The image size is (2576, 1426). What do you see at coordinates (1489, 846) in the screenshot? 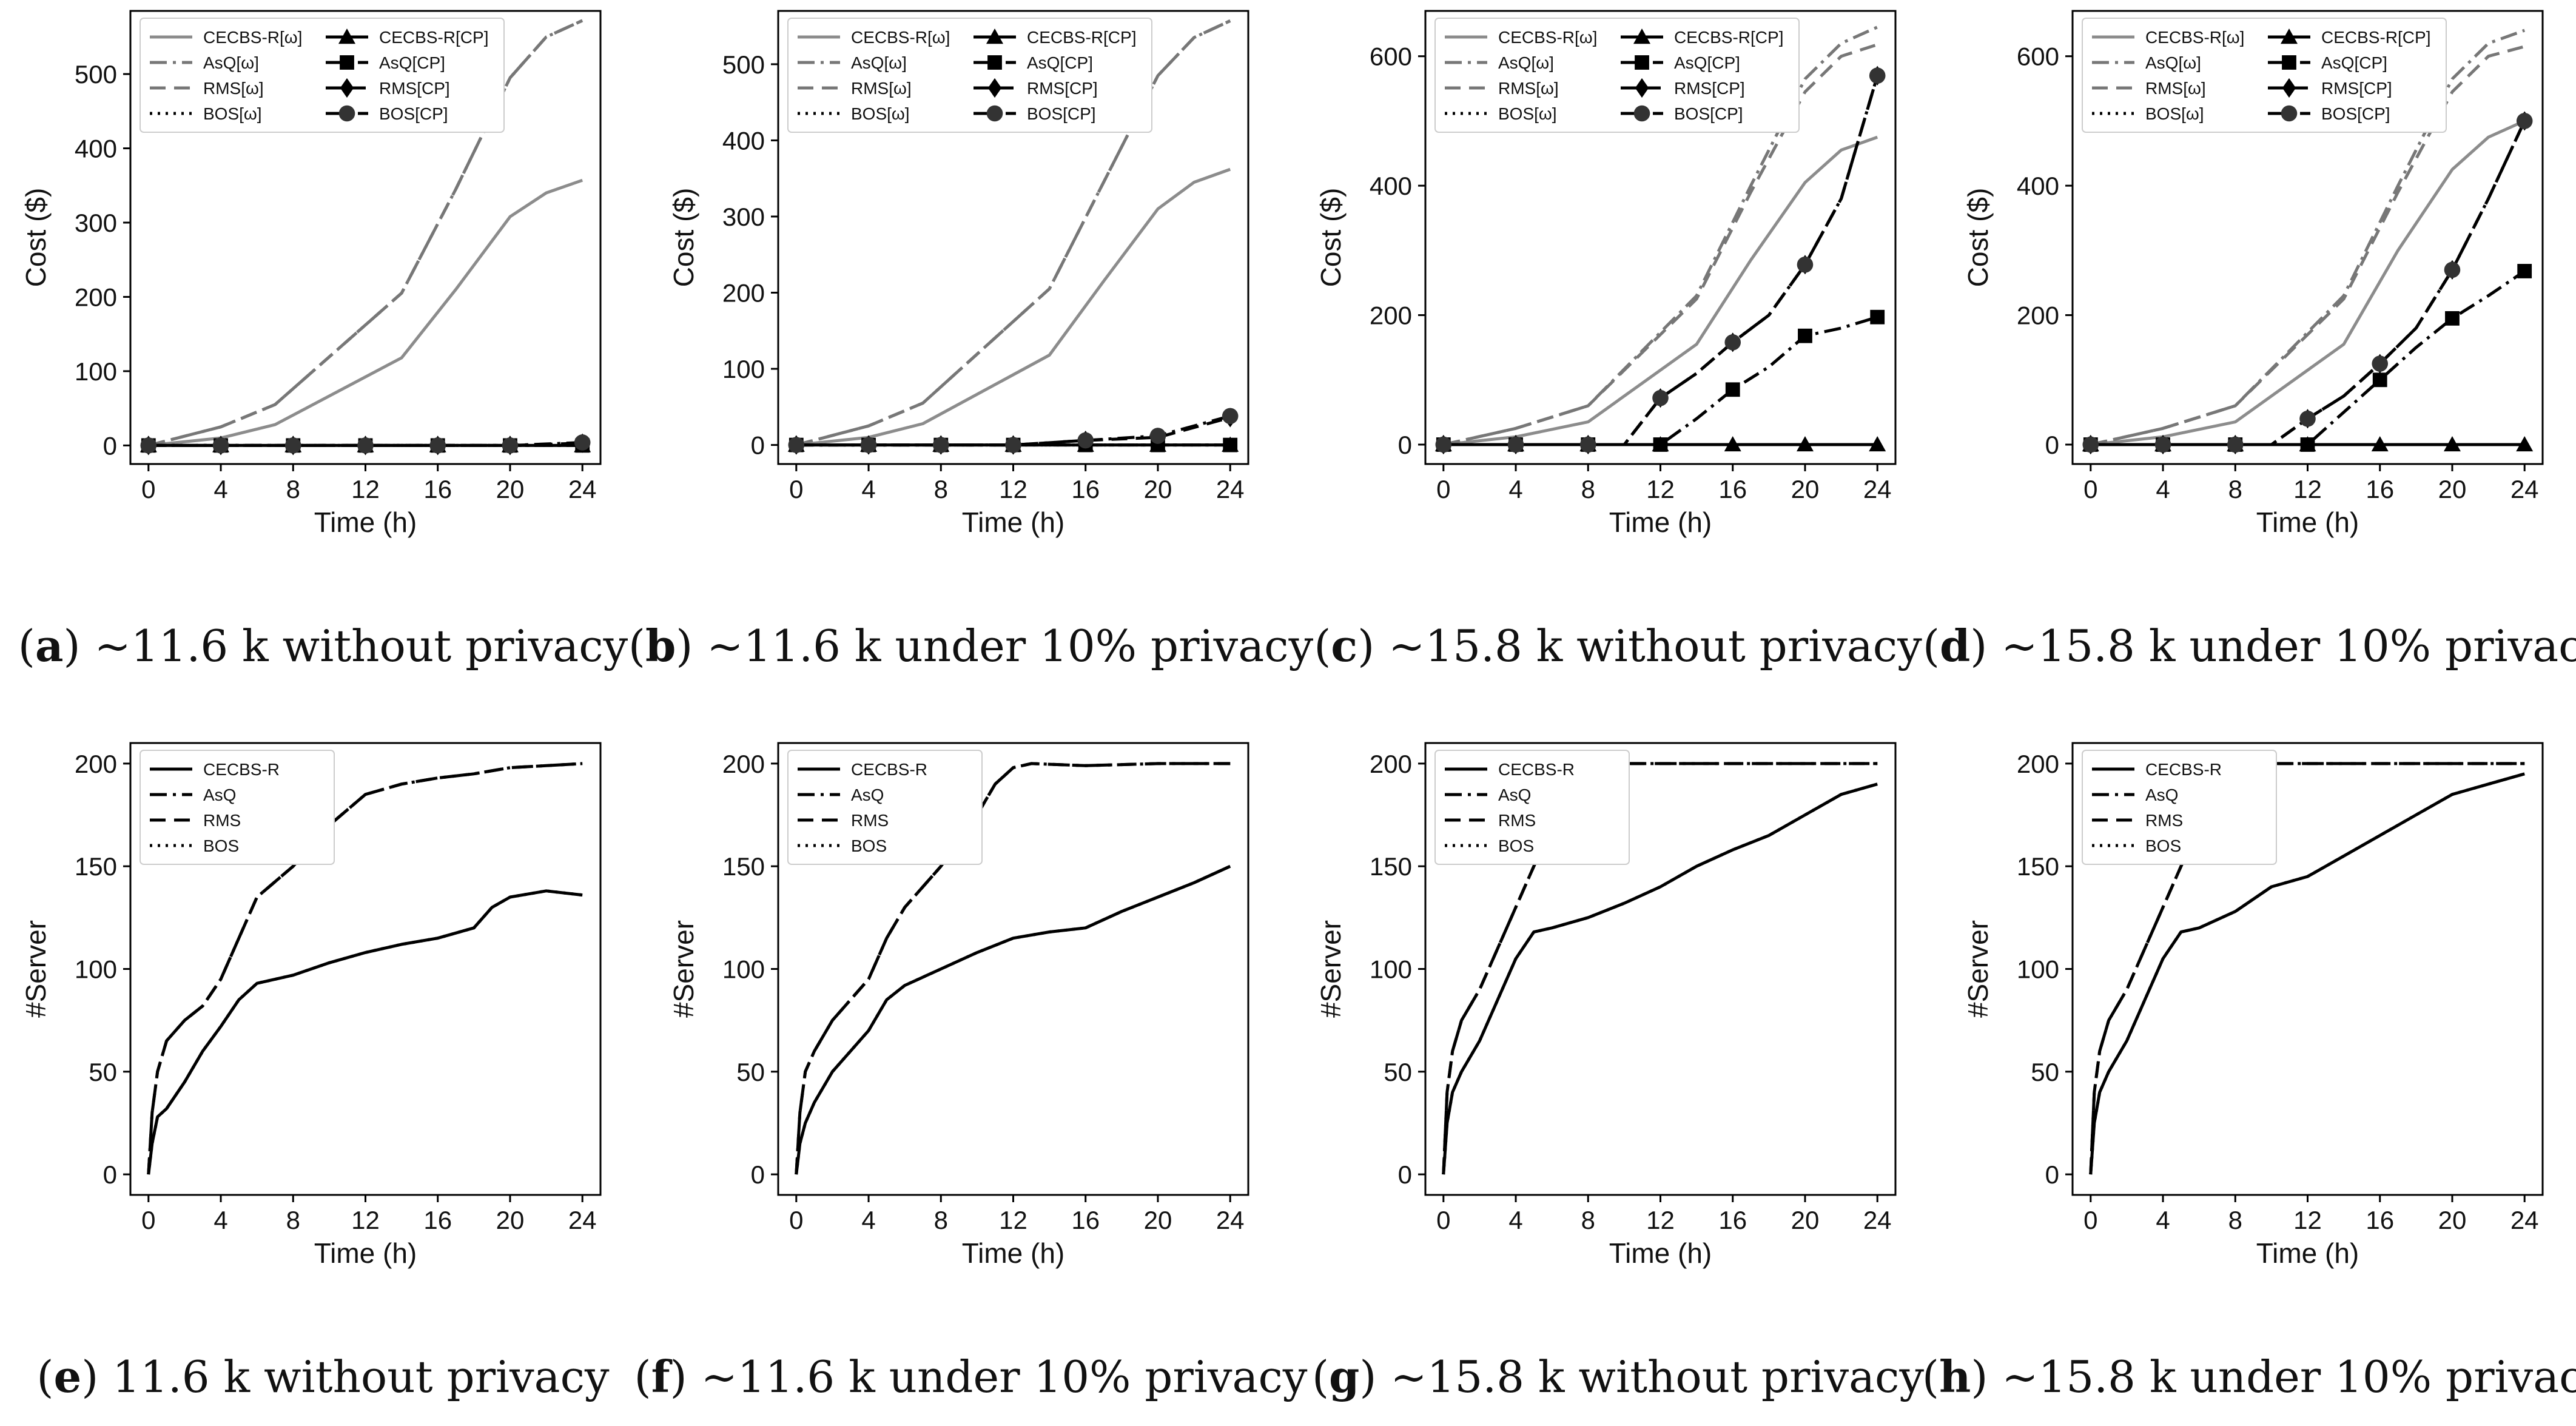
I see `legend-entry: BOS` at bounding box center [1489, 846].